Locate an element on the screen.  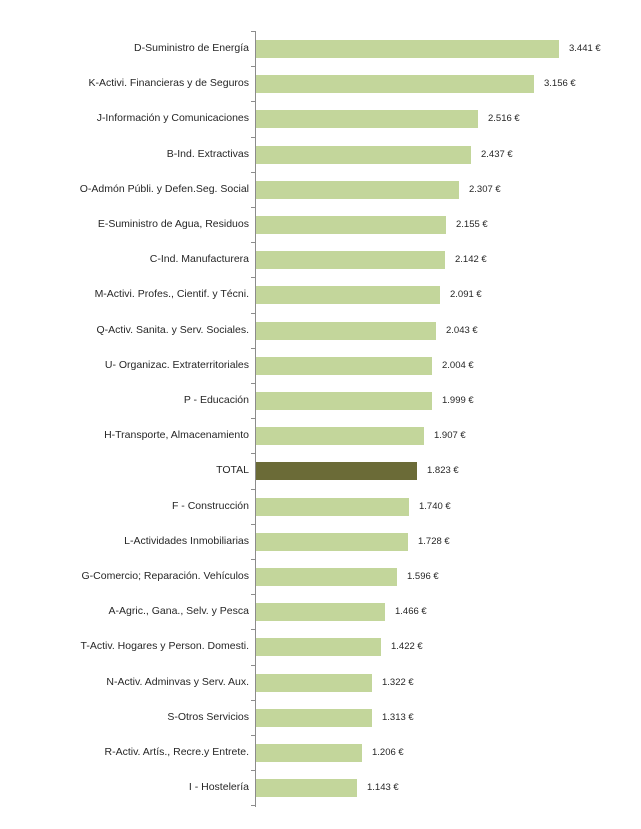
value-label: 2.004 € is located at coordinates (458, 365).